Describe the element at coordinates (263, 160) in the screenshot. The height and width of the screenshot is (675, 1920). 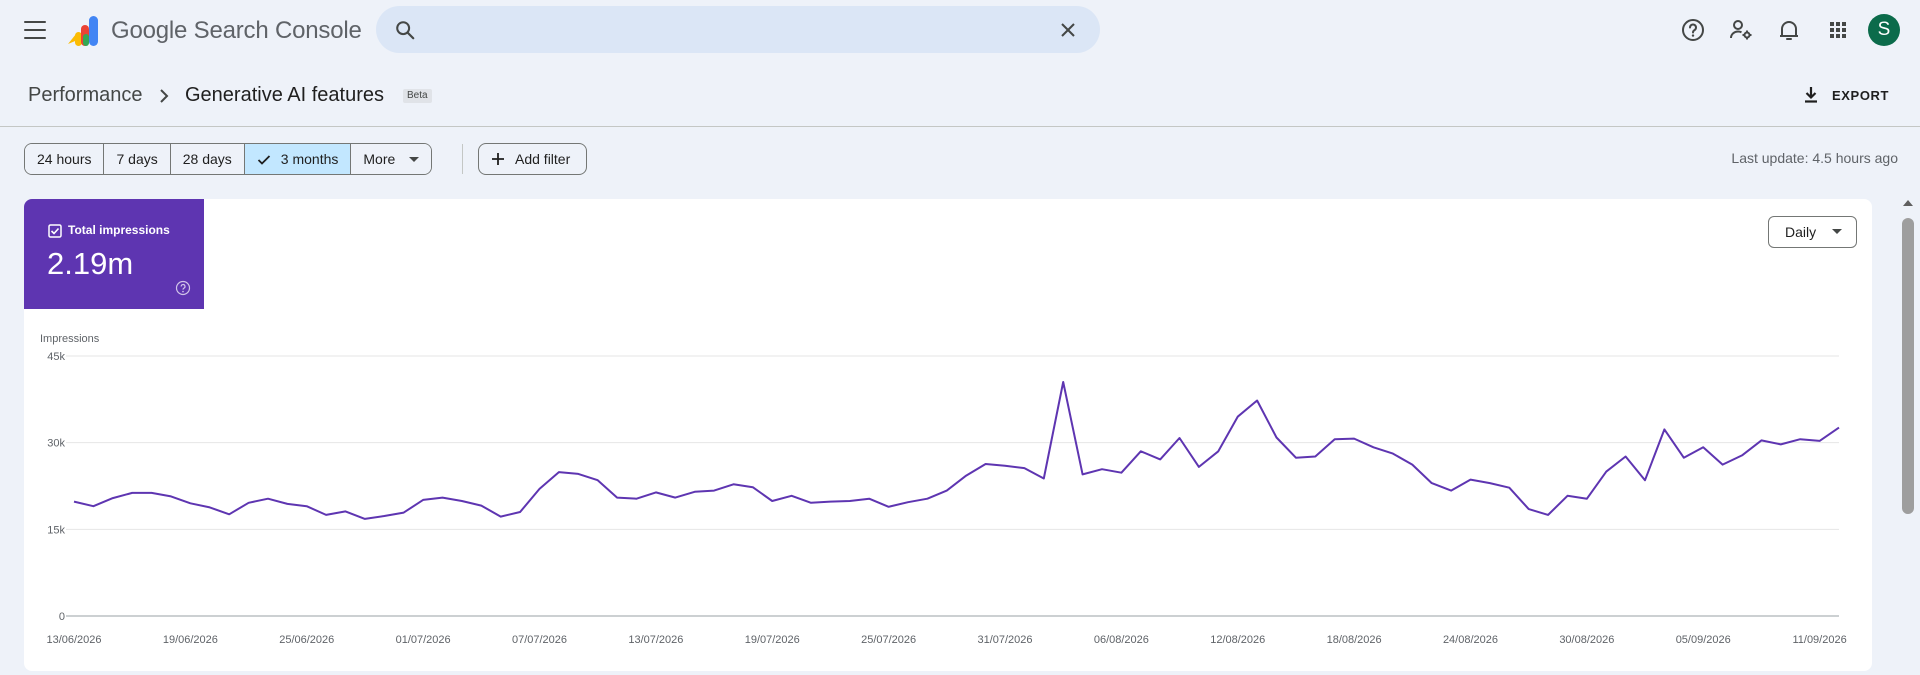
I see `check-icon` at that location.